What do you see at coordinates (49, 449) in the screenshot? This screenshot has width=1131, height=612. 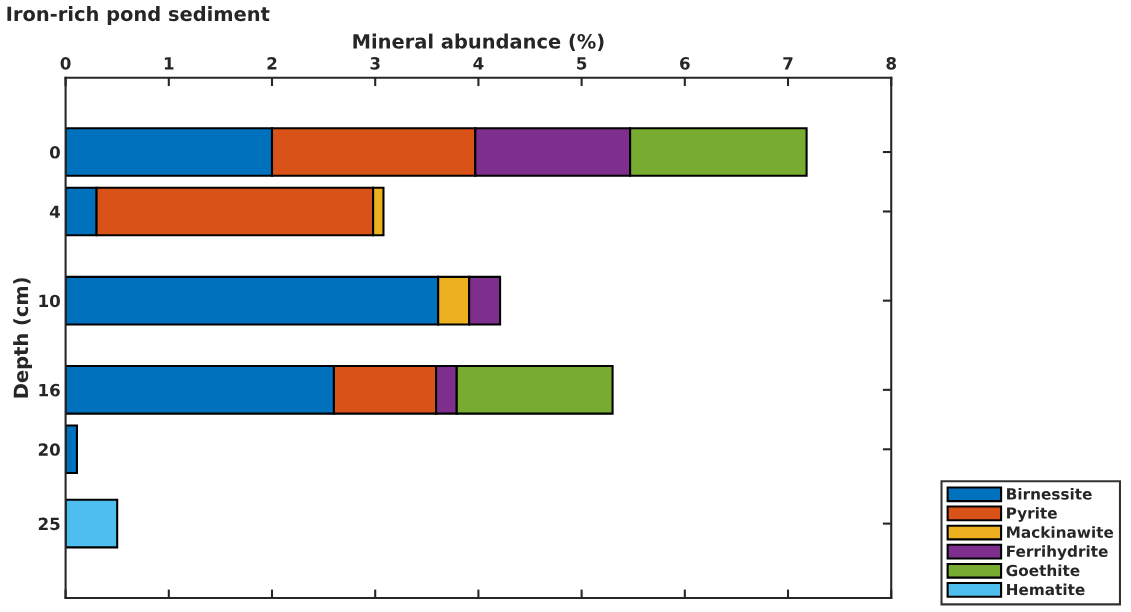 I see `y-tick-label: 20` at bounding box center [49, 449].